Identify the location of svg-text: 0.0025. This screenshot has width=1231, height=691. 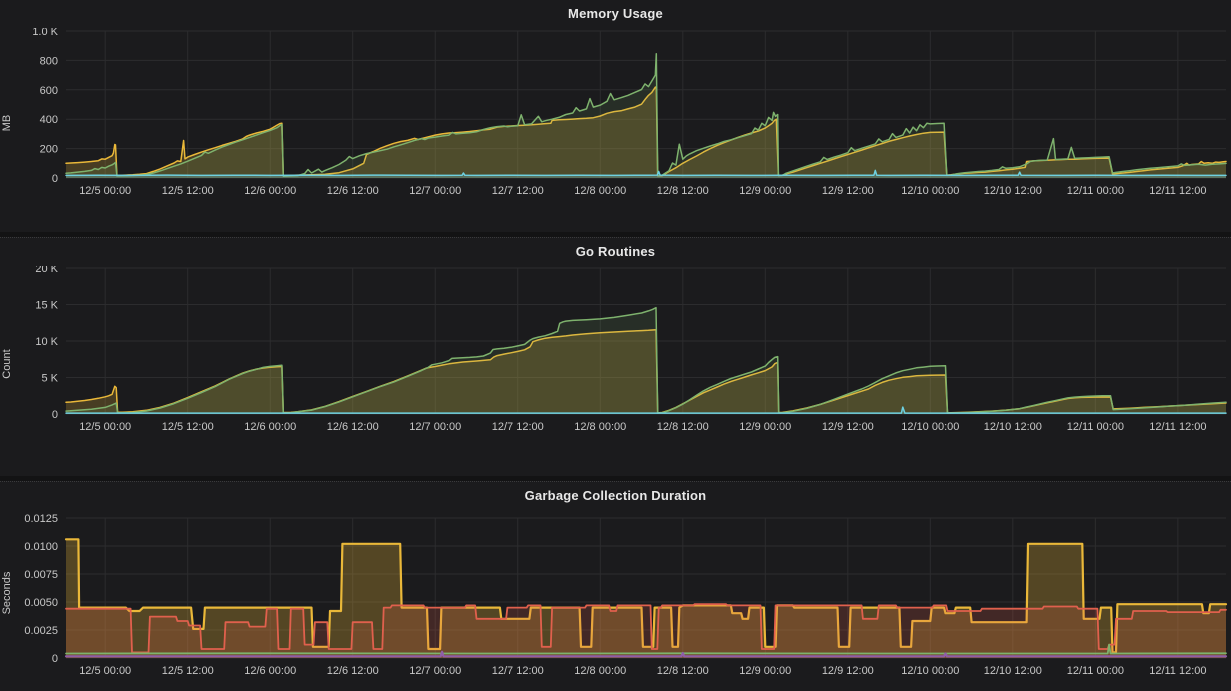
(41, 631).